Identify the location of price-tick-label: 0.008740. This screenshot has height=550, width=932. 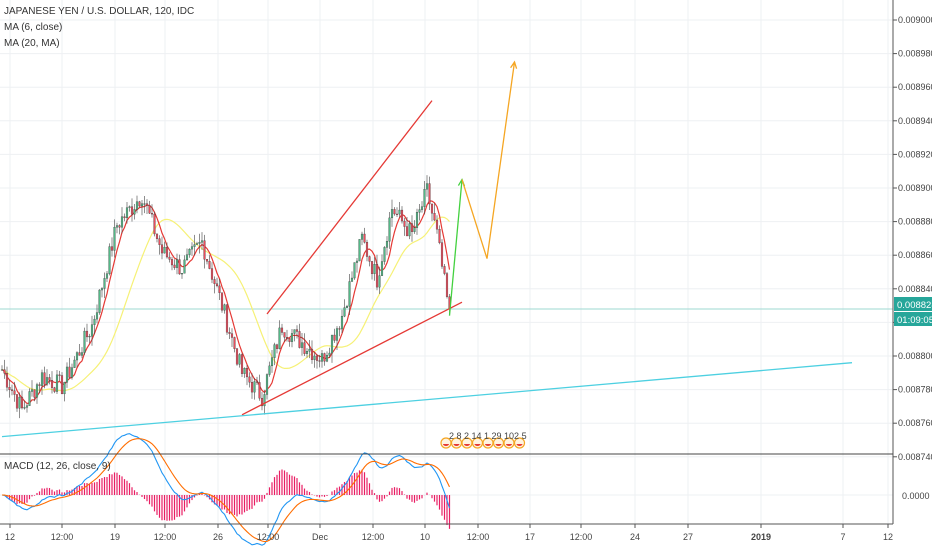
(915, 457).